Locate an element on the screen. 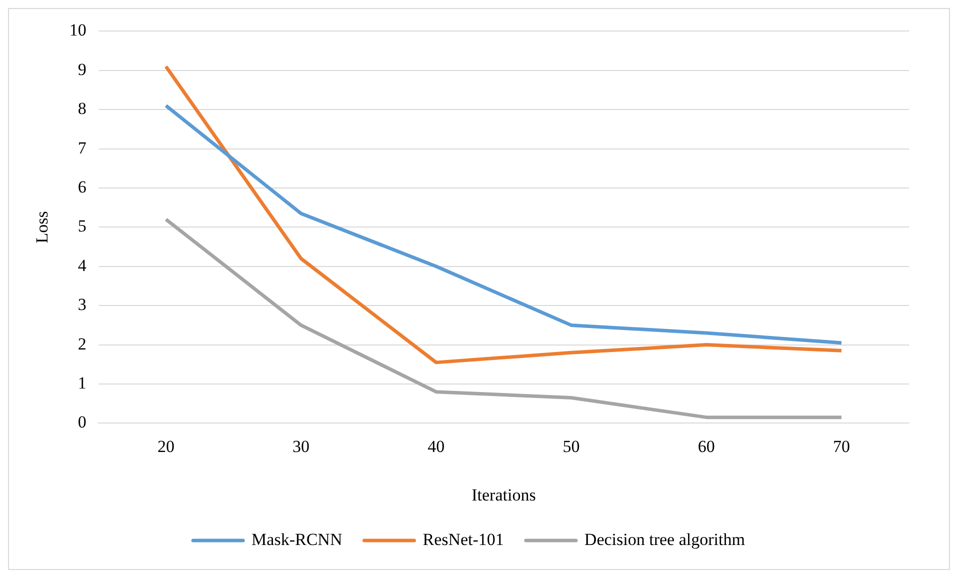  x-tick-label: 60 is located at coordinates (706, 446).